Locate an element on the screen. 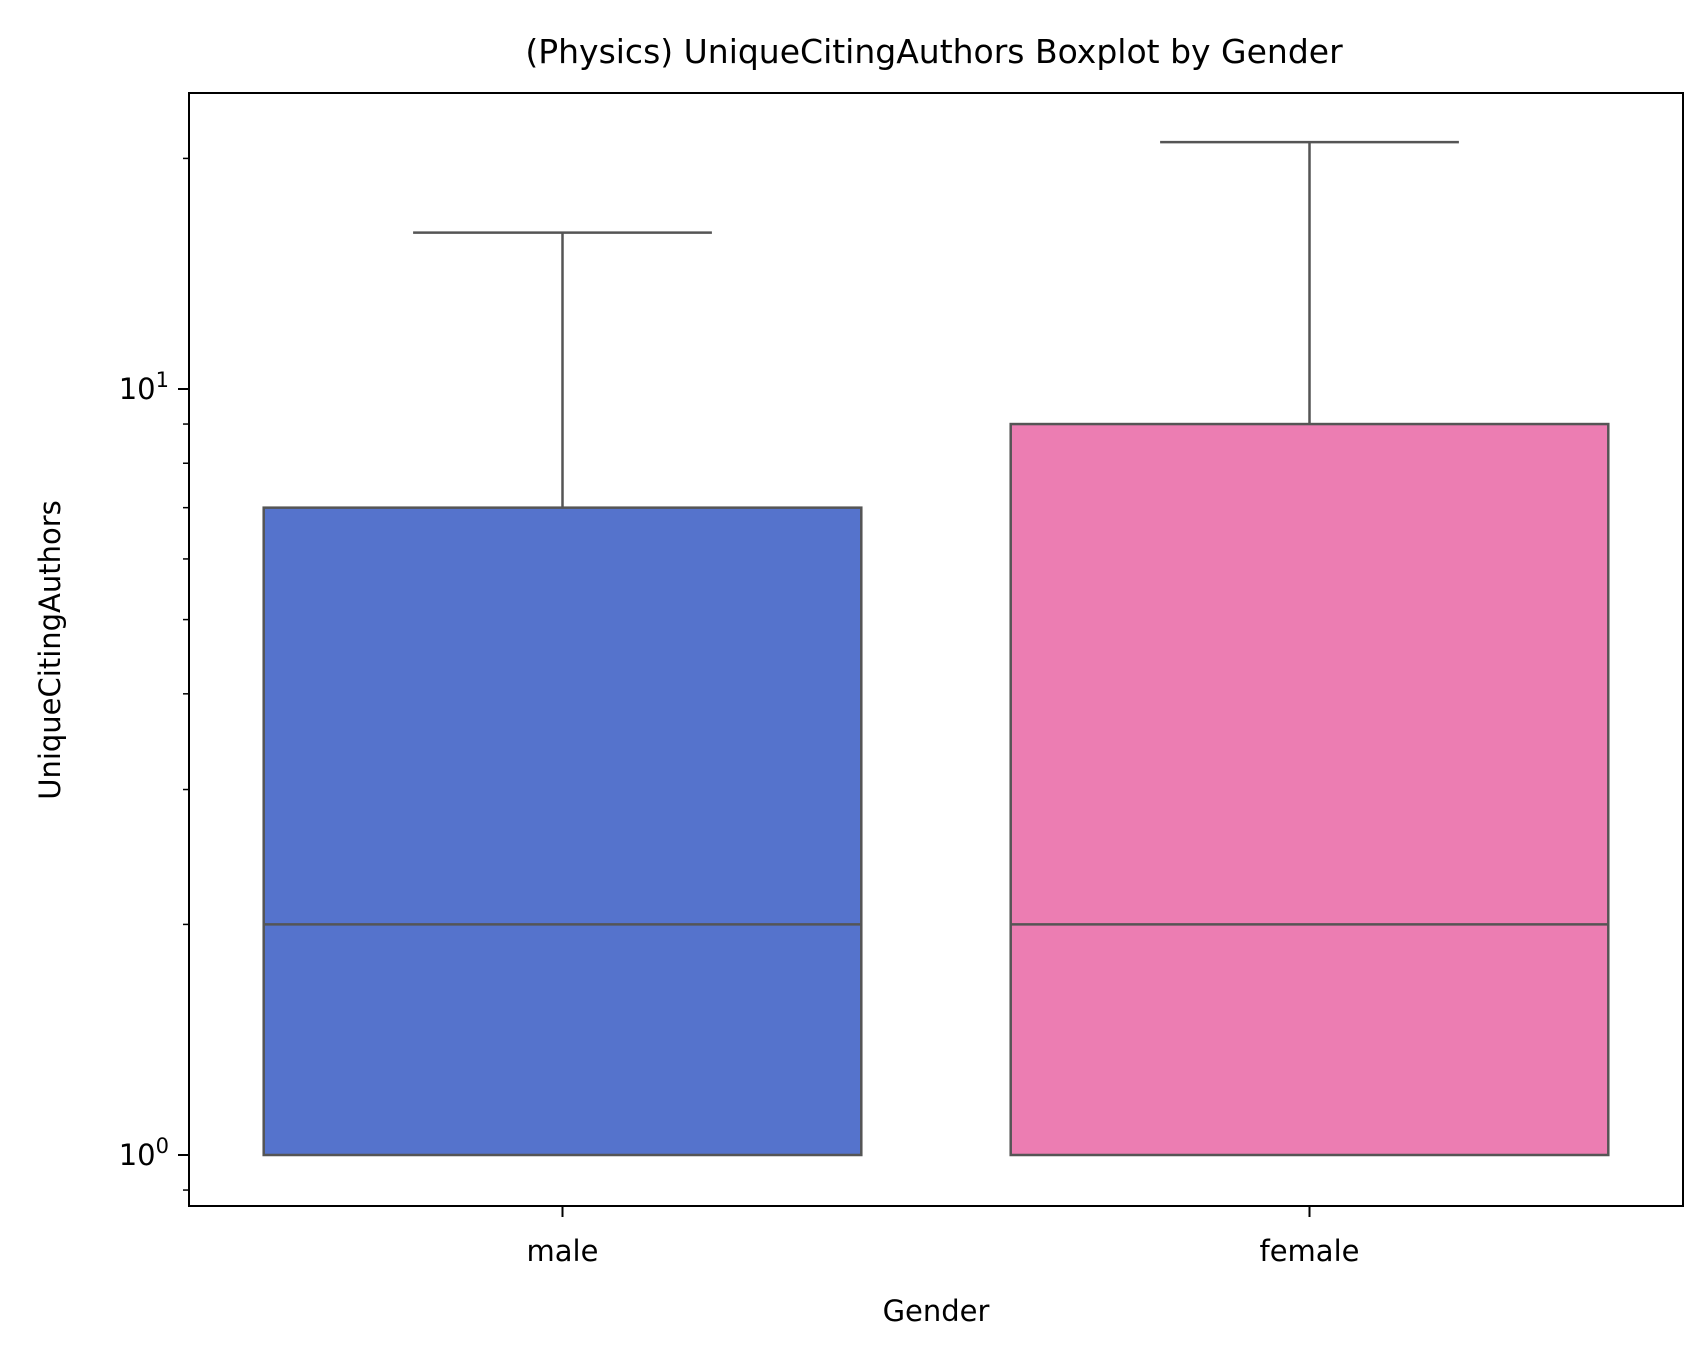 Image resolution: width=1705 pixels, height=1357 pixels. y-tick-label: 10¹ is located at coordinates (144, 387).